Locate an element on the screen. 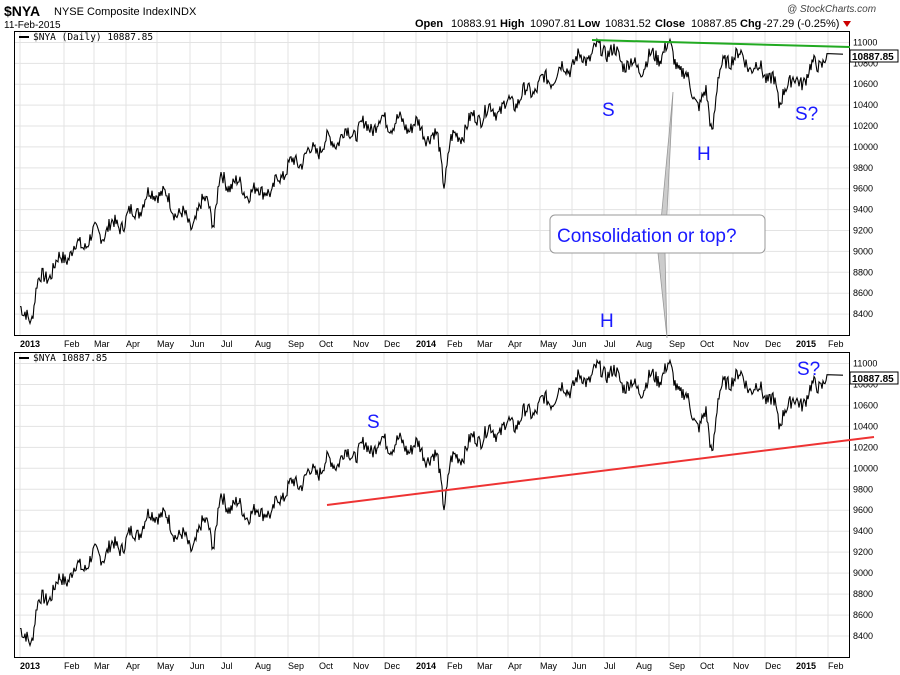 This screenshot has height=675, width=900. chg-value: -27.29 (-0.25%) is located at coordinates (801, 24).